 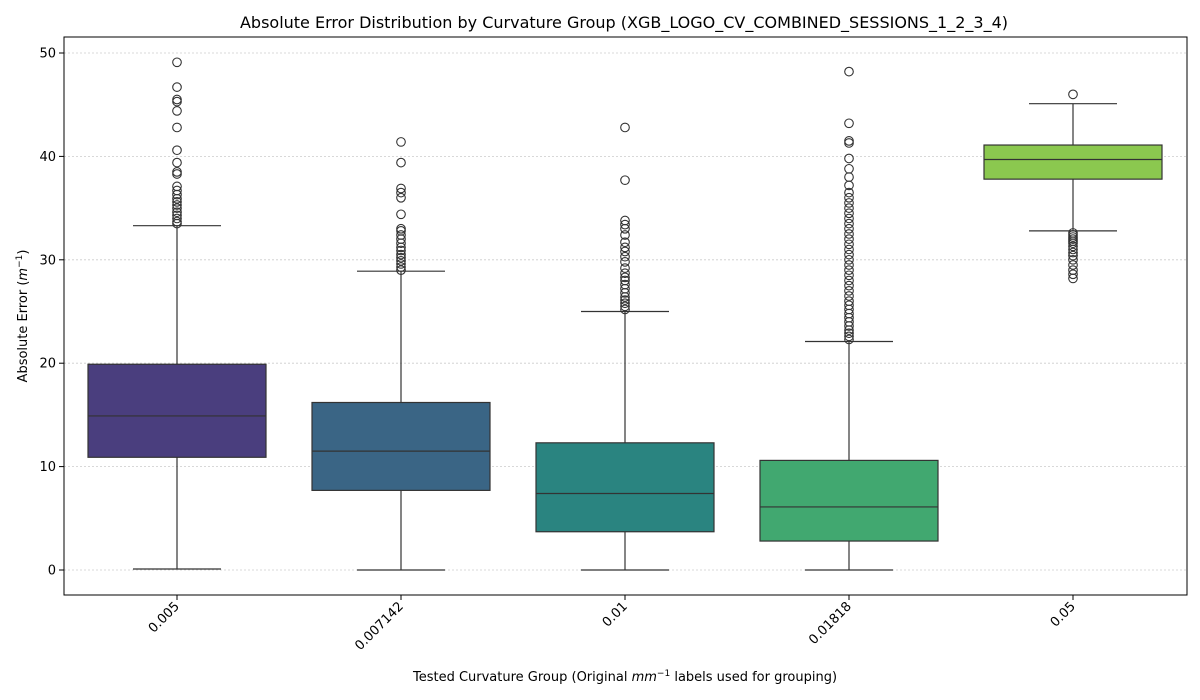 I want to click on y-tick-label: 10, so click(x=47, y=467).